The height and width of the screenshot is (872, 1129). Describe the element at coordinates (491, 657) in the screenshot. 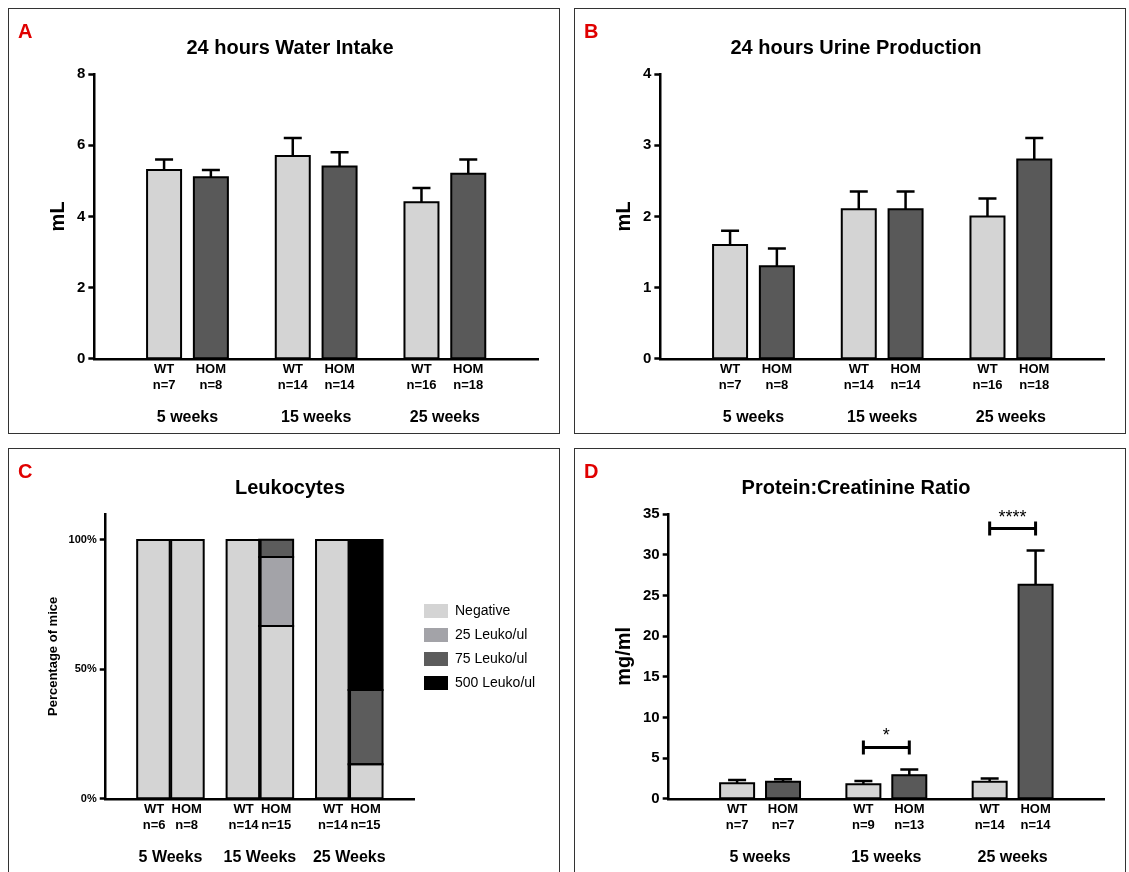

I see `legend-label: 75 Leuko/ul` at that location.